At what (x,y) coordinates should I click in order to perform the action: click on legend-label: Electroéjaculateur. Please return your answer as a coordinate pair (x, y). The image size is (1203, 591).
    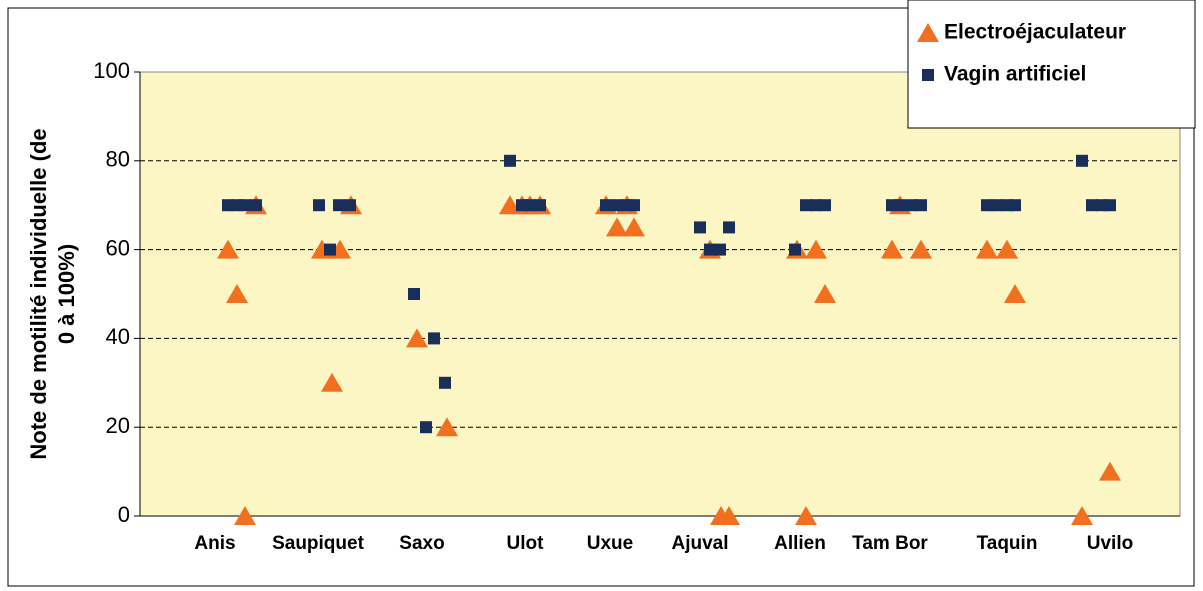
    Looking at the image, I should click on (1035, 32).